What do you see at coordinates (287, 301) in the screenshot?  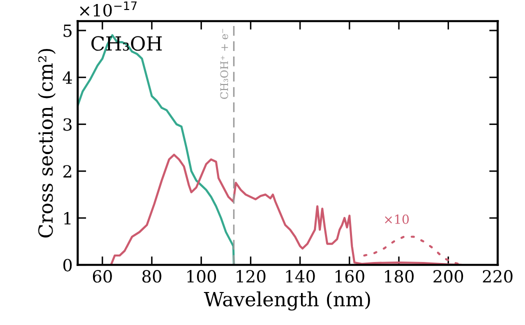 I see `x-axis-title: Wavelength (nm)` at bounding box center [287, 301].